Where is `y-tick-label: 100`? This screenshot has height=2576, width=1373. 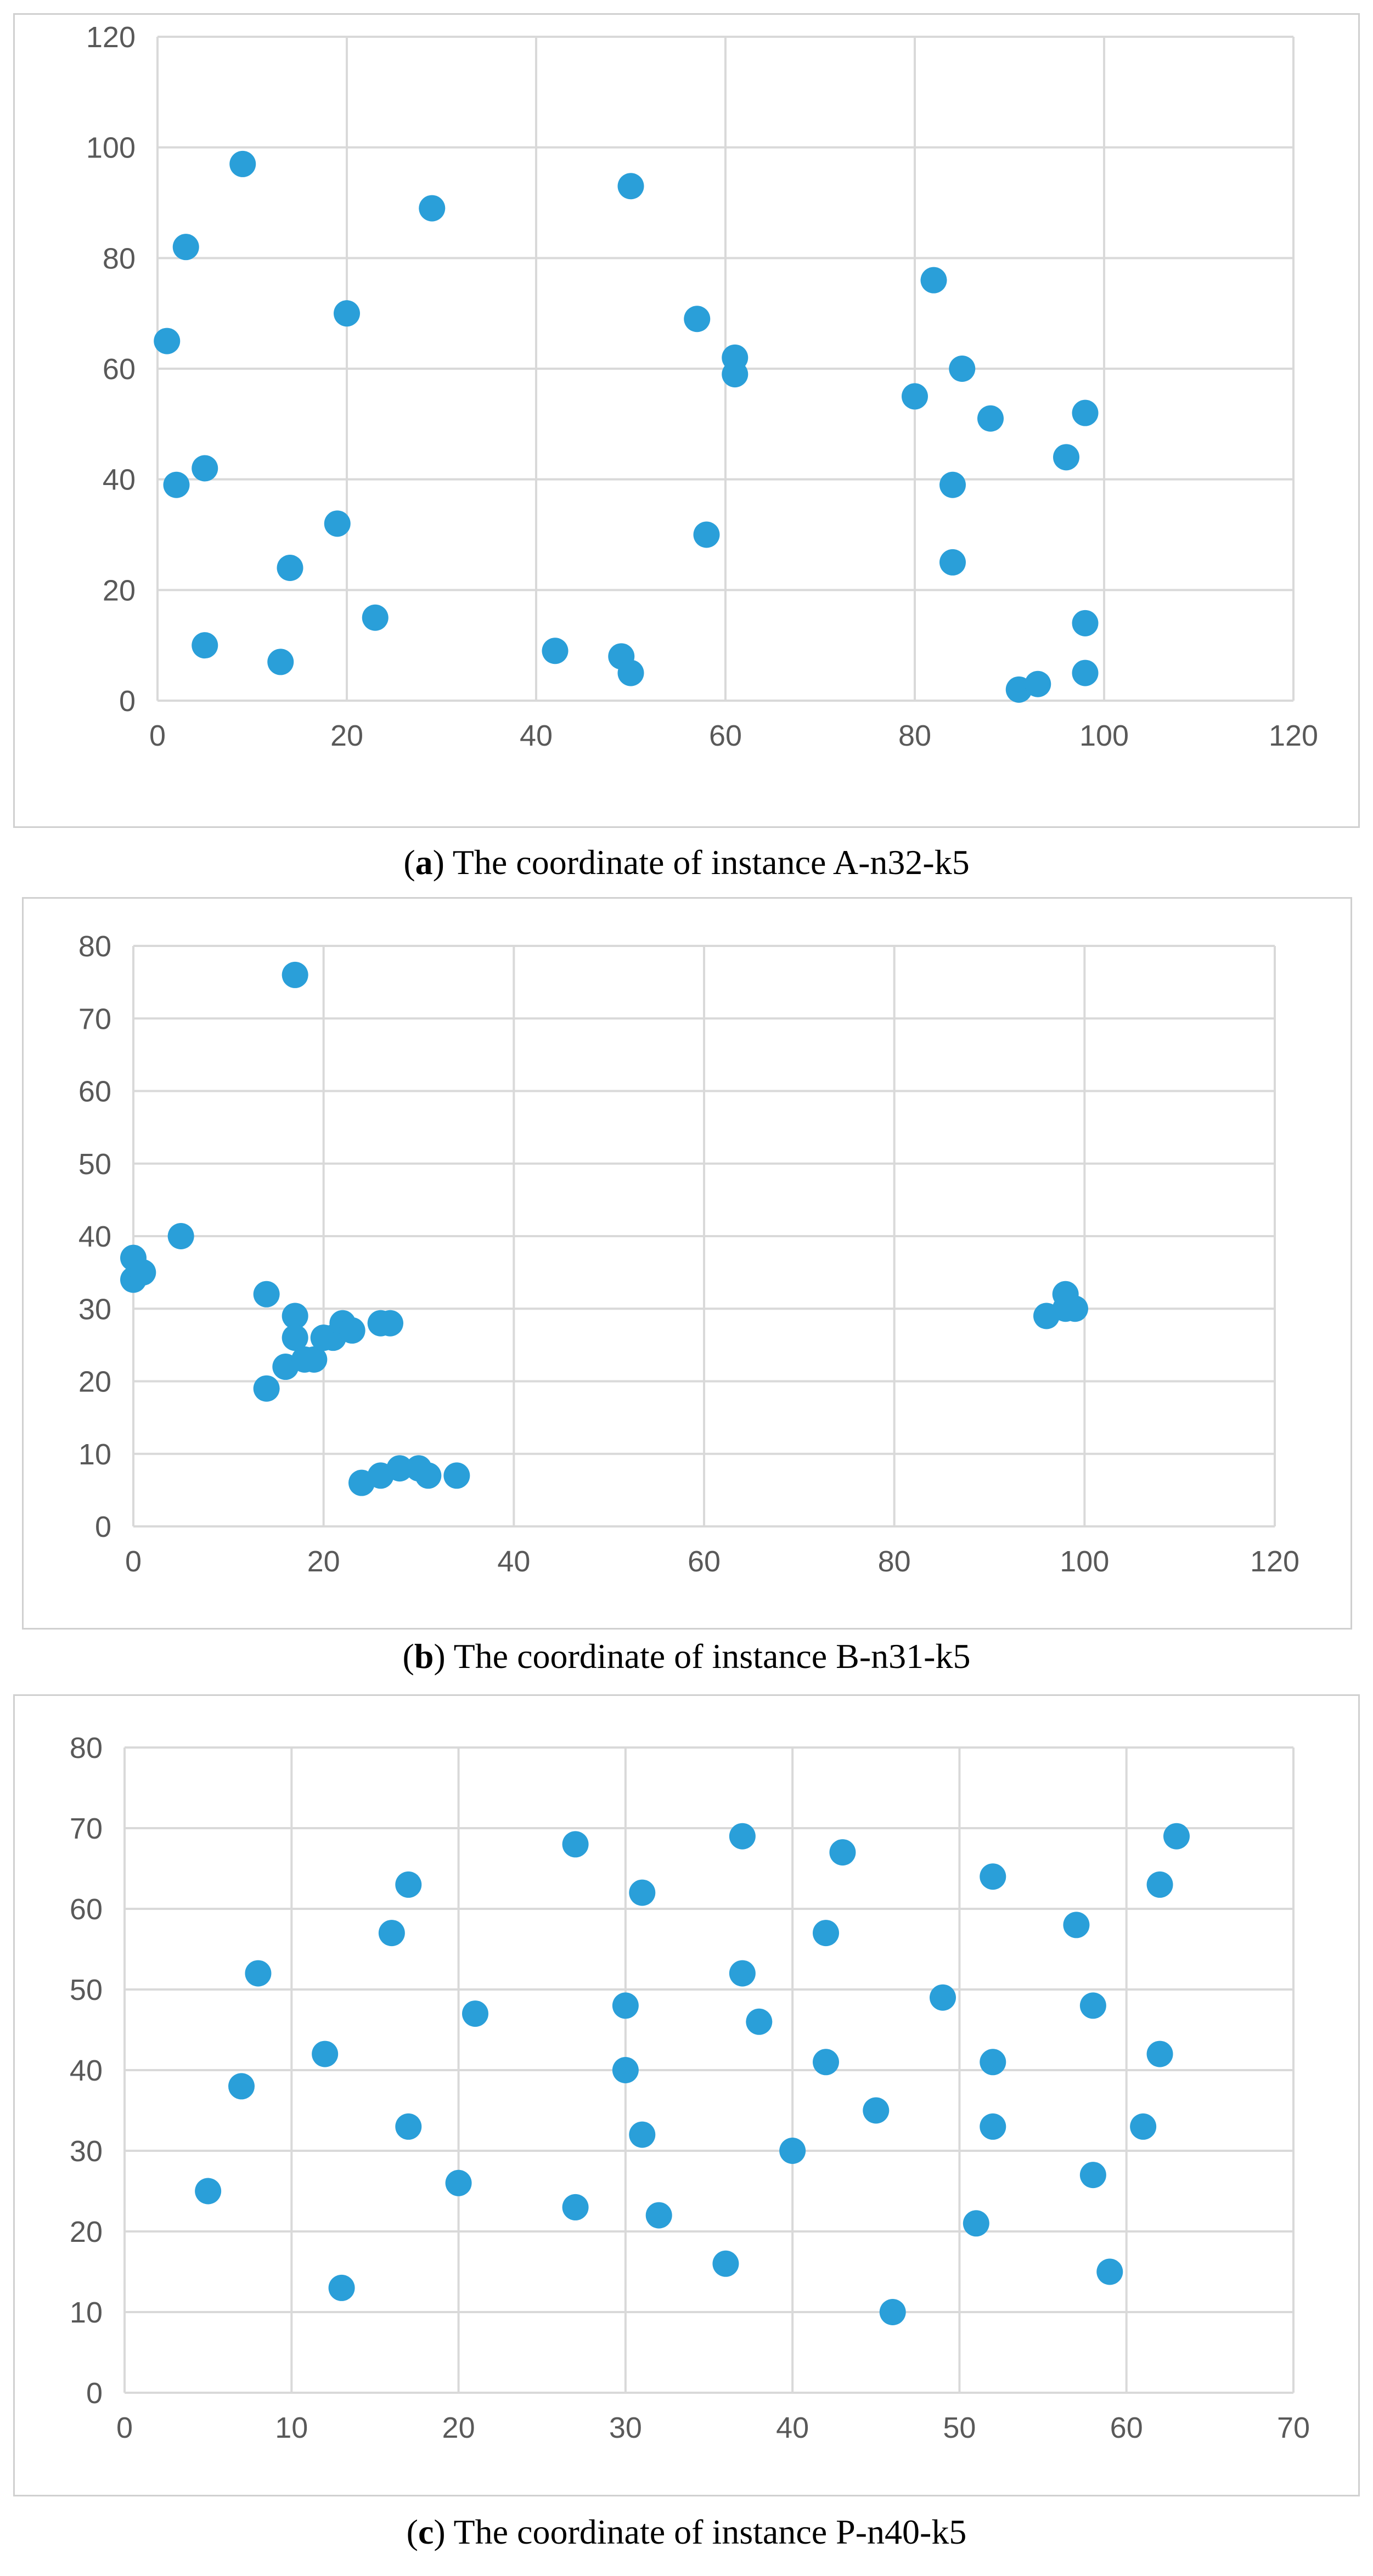
y-tick-label: 100 is located at coordinates (111, 149).